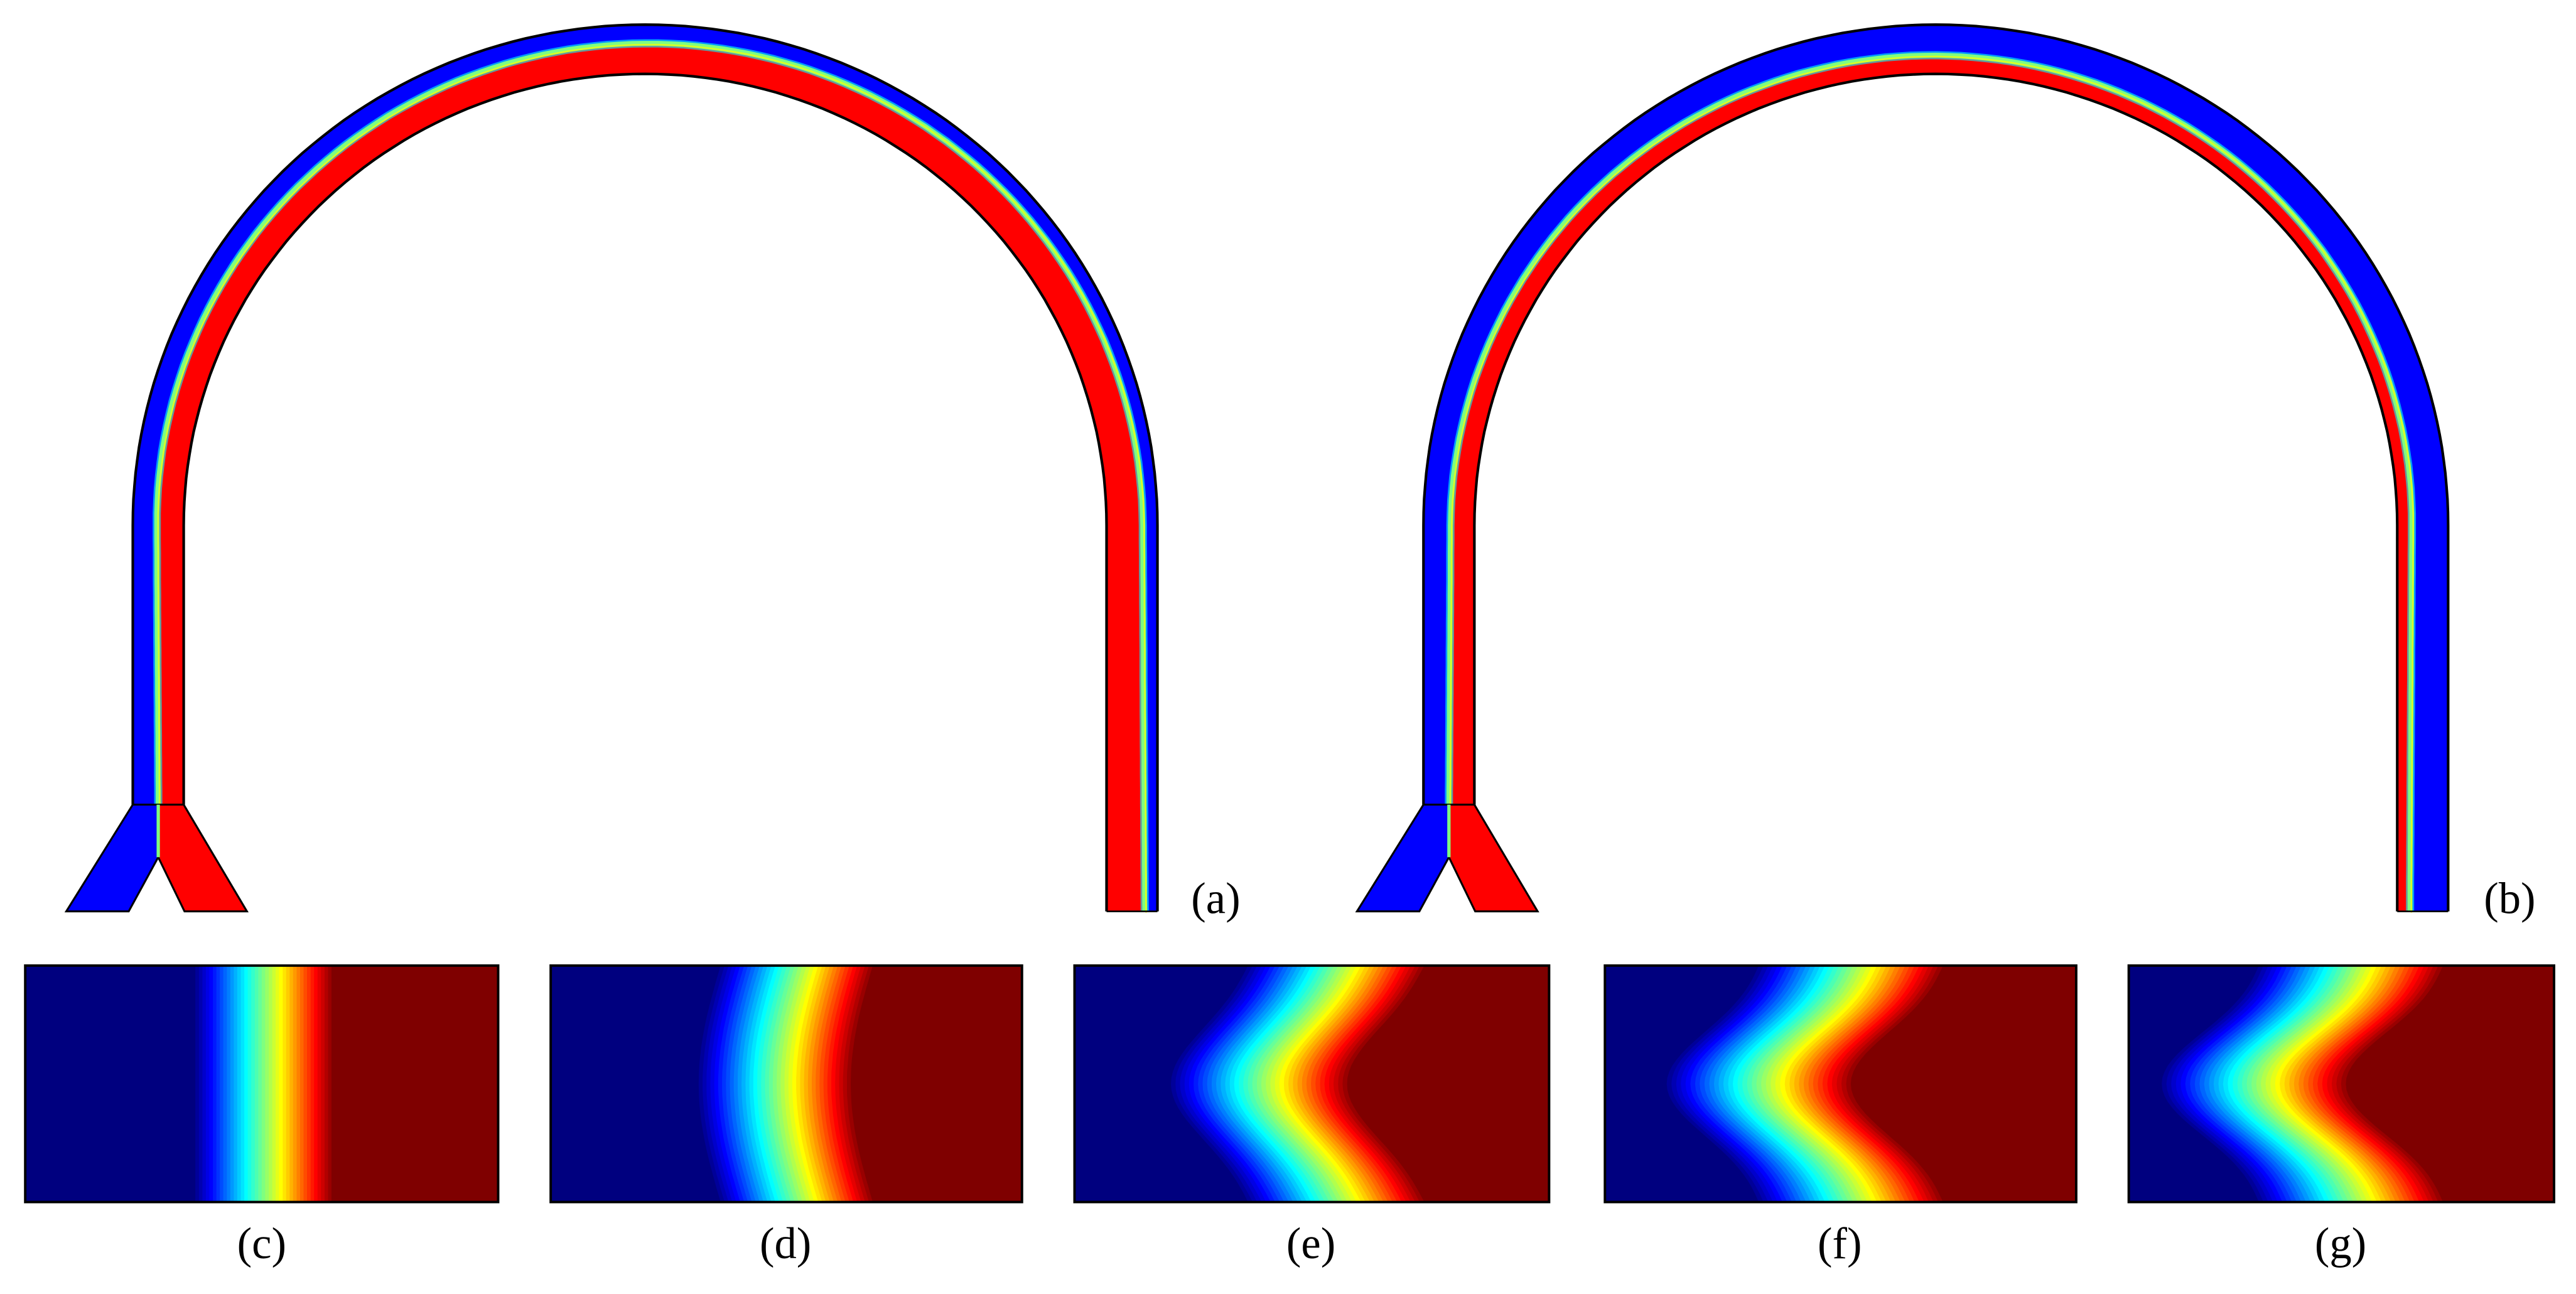 The height and width of the screenshot is (1294, 2576). I want to click on label: (c), so click(261, 1243).